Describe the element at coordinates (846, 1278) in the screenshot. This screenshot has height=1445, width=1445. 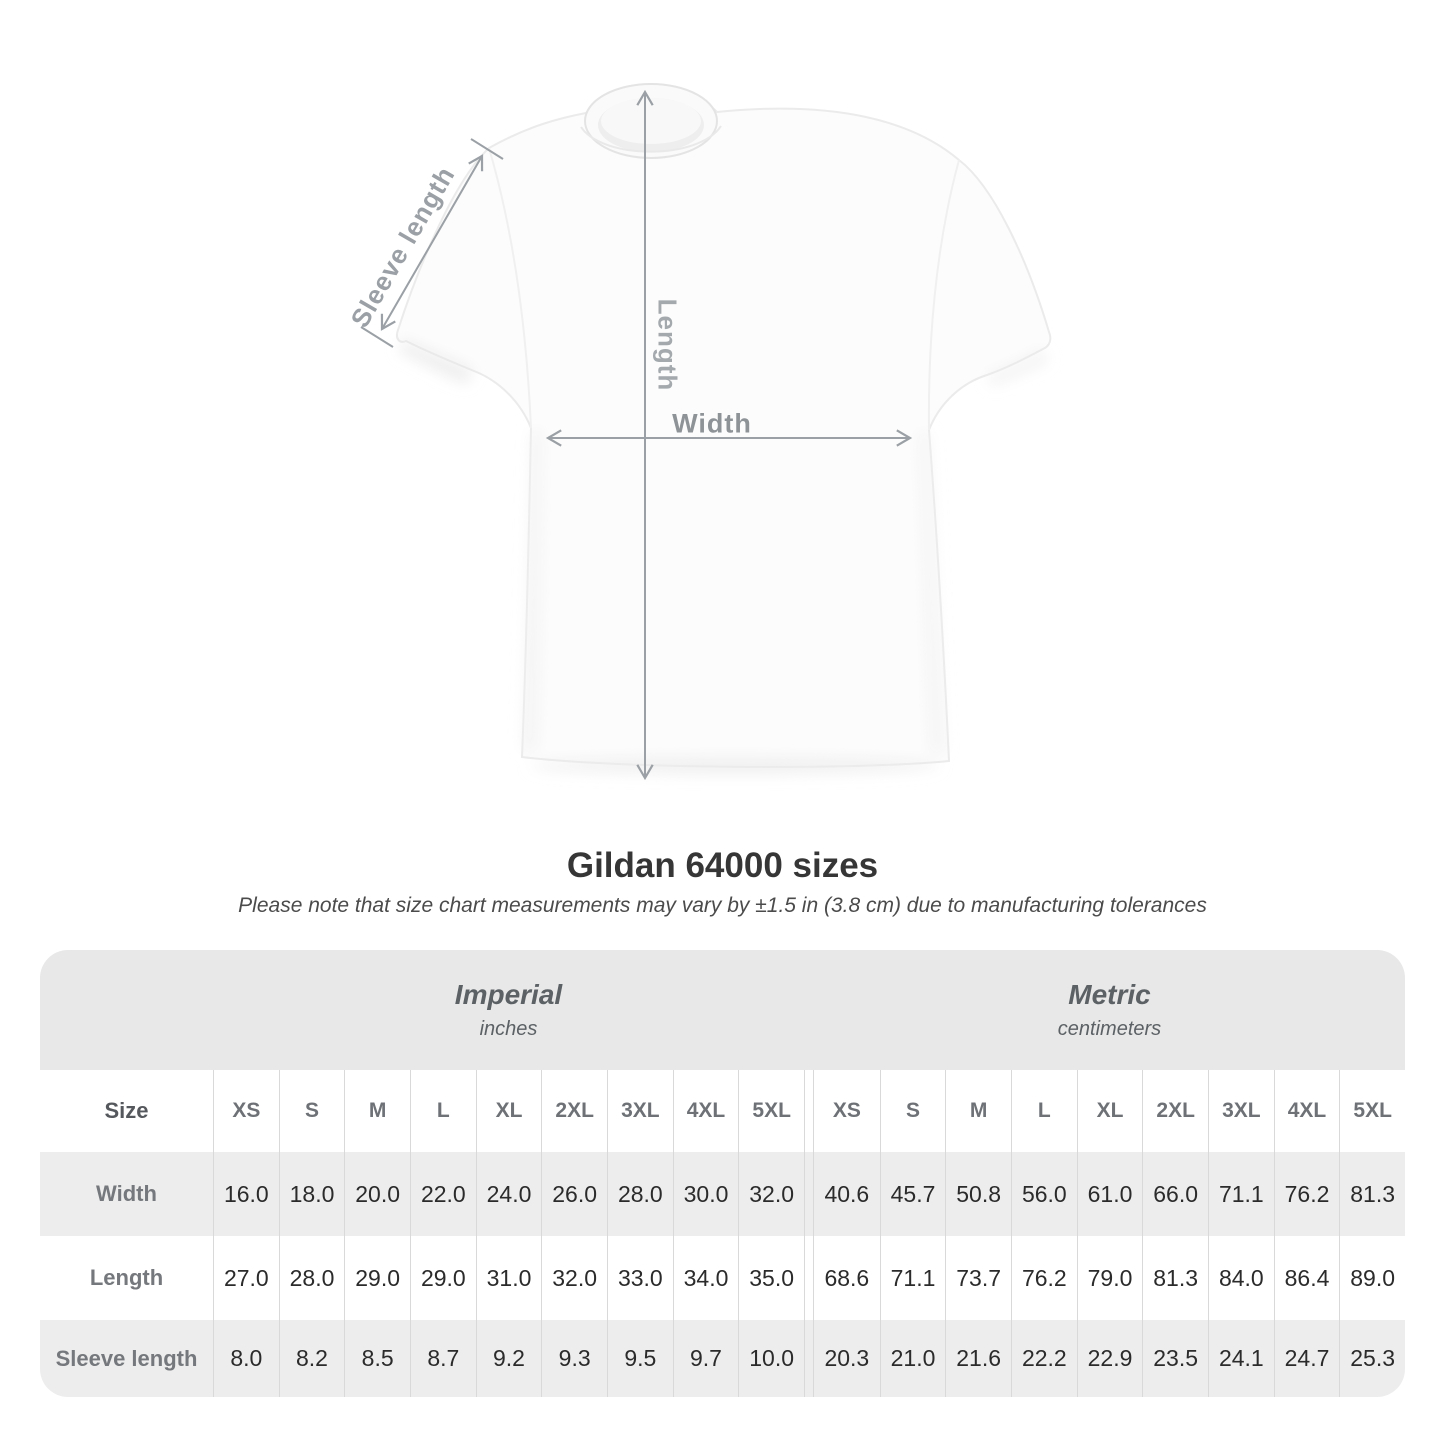
I see `table-cell: 68.6` at that location.